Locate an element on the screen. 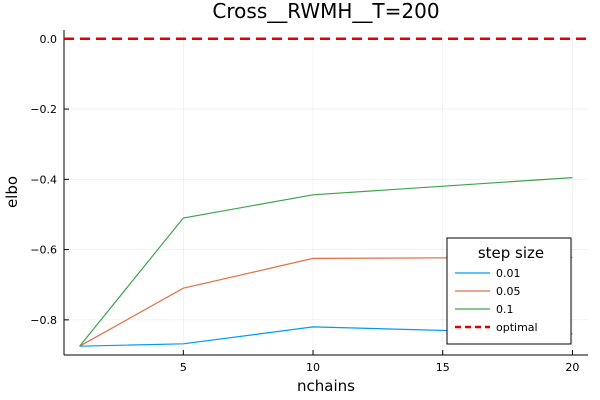 Image resolution: width=600 pixels, height=400 pixels. y-tick-label: −0.2 is located at coordinates (43, 109).